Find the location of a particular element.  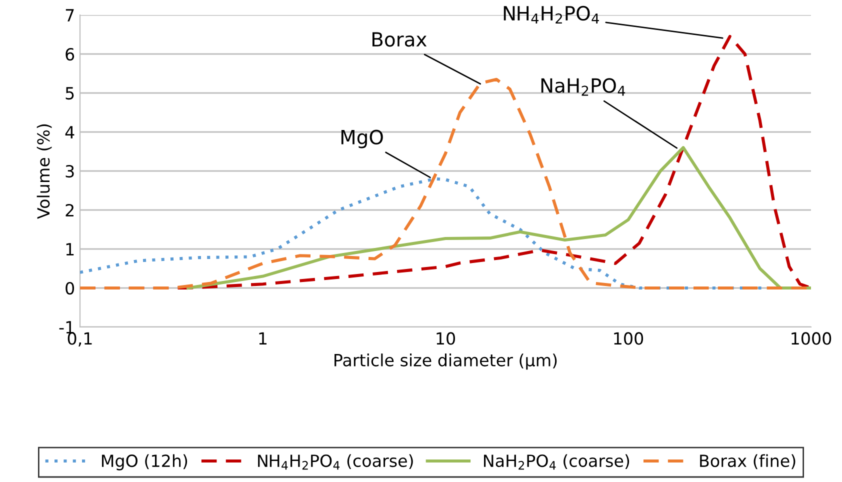

x-tick-label: 100 is located at coordinates (629, 338).